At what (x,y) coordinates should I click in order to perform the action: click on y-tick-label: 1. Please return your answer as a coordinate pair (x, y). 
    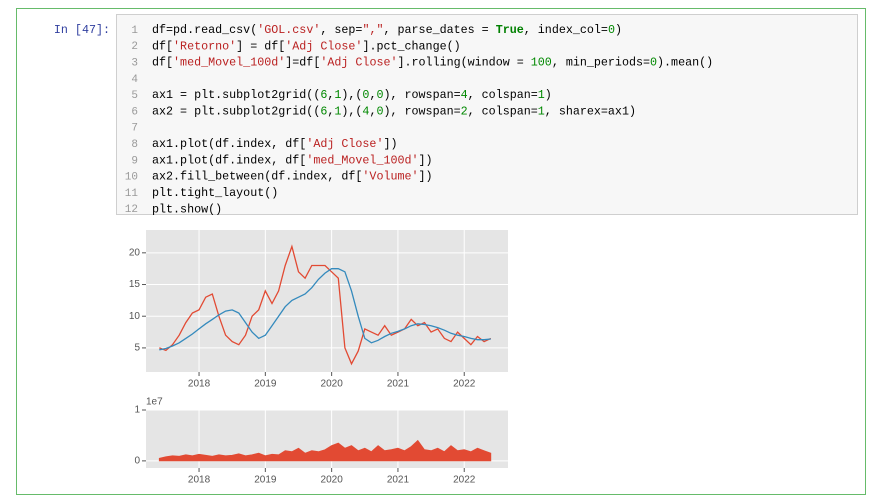
    Looking at the image, I should click on (137, 410).